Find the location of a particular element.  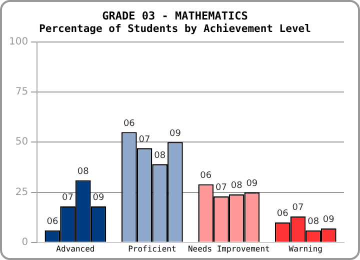

series-label: 07 is located at coordinates (68, 198).